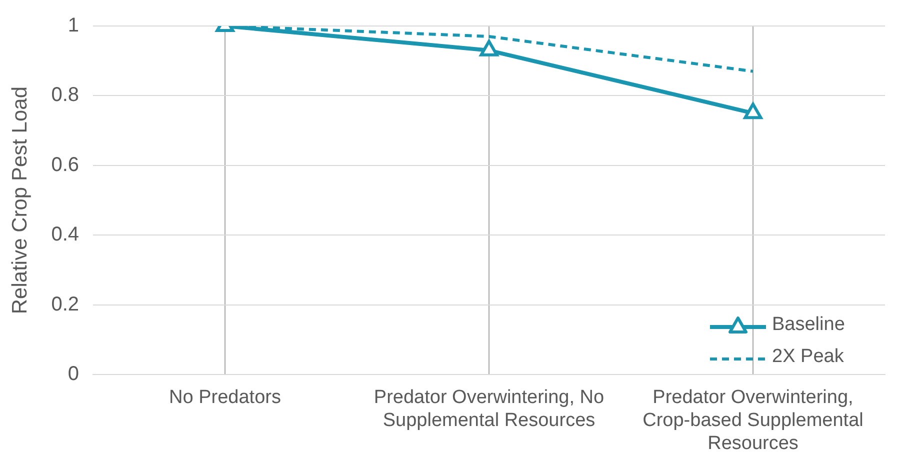 The image size is (897, 467). I want to click on y-tick-label: 0.2, so click(65, 304).